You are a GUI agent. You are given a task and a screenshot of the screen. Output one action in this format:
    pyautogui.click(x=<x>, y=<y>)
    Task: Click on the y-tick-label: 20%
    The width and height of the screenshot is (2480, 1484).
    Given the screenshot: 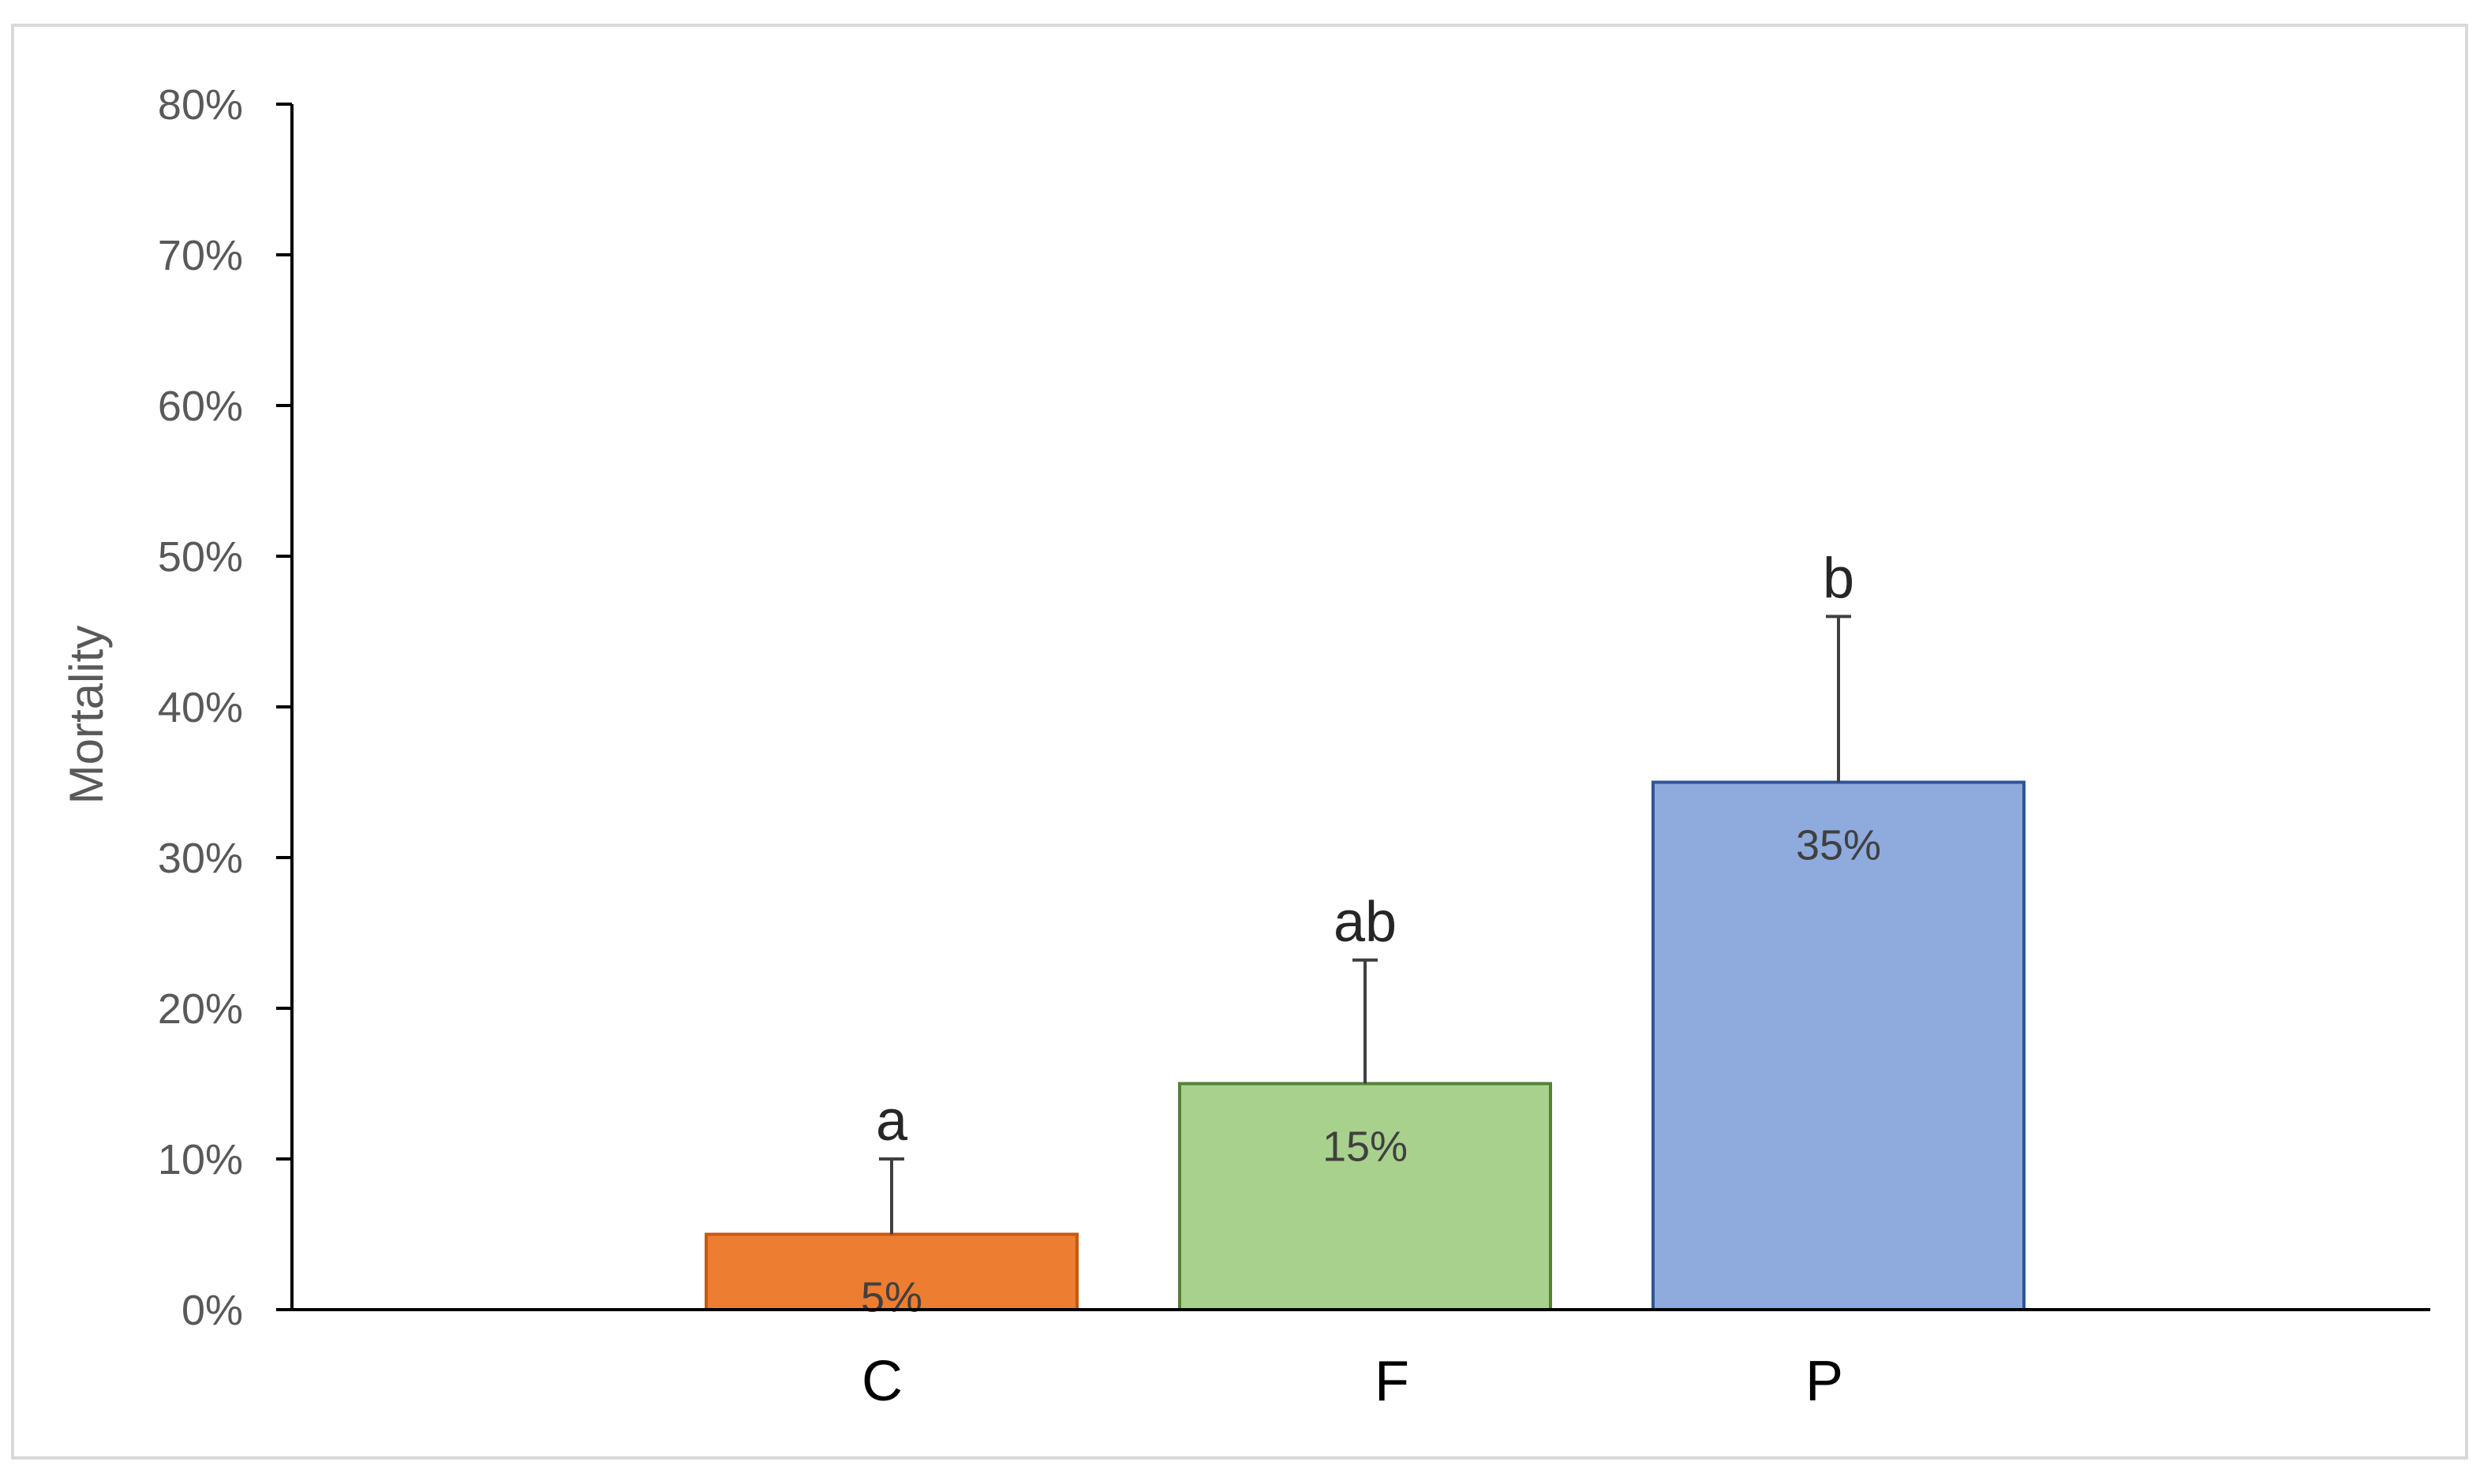 What is the action you would take?
    pyautogui.click(x=200, y=1009)
    